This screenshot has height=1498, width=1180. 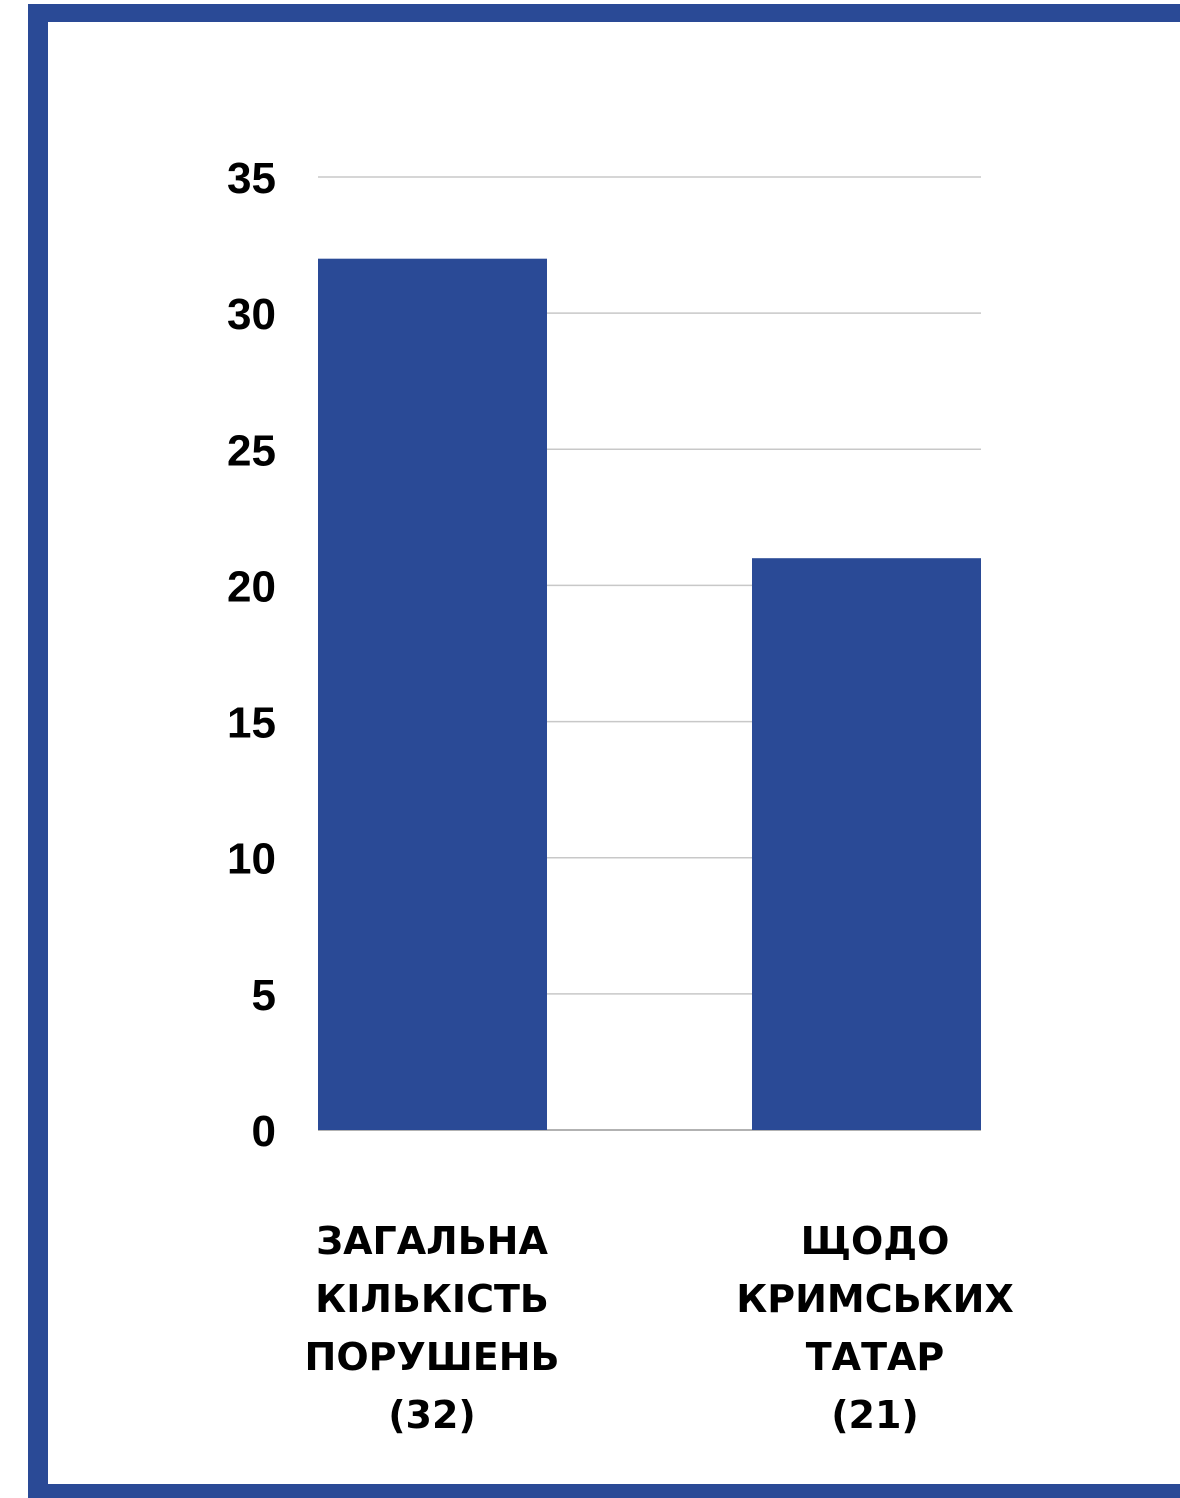 What do you see at coordinates (875, 1328) in the screenshot?
I see `category-label-1: ЩОДО КРИМСЬКИХ ТАТАР (21)` at bounding box center [875, 1328].